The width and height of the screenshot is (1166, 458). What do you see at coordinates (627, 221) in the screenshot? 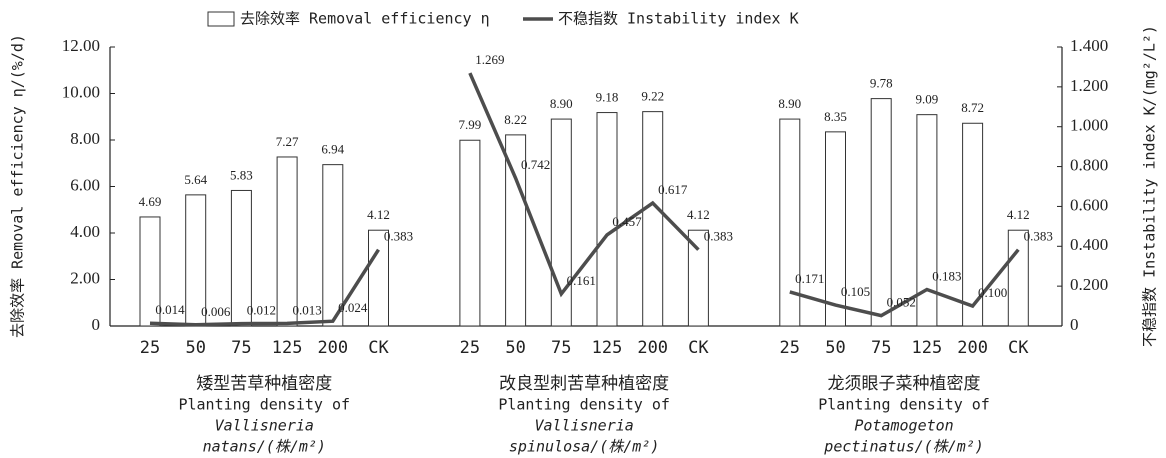
I see `line-value-label: 0.457` at bounding box center [627, 221].